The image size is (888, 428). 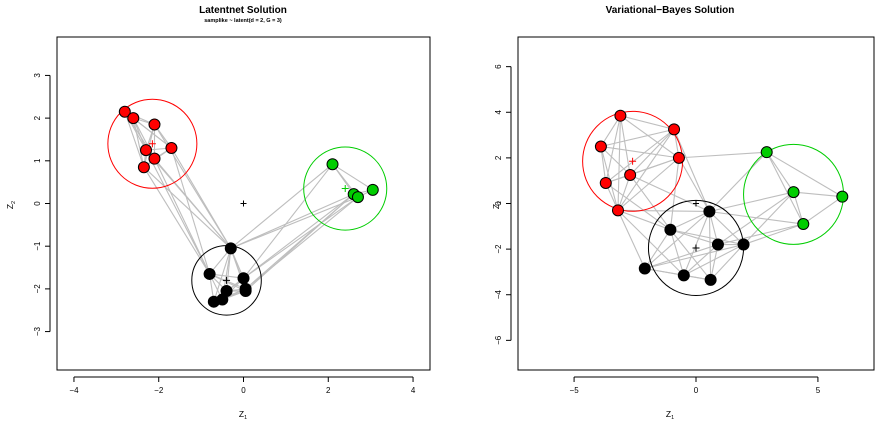 I want to click on y-tick-label: 1, so click(x=37, y=160).